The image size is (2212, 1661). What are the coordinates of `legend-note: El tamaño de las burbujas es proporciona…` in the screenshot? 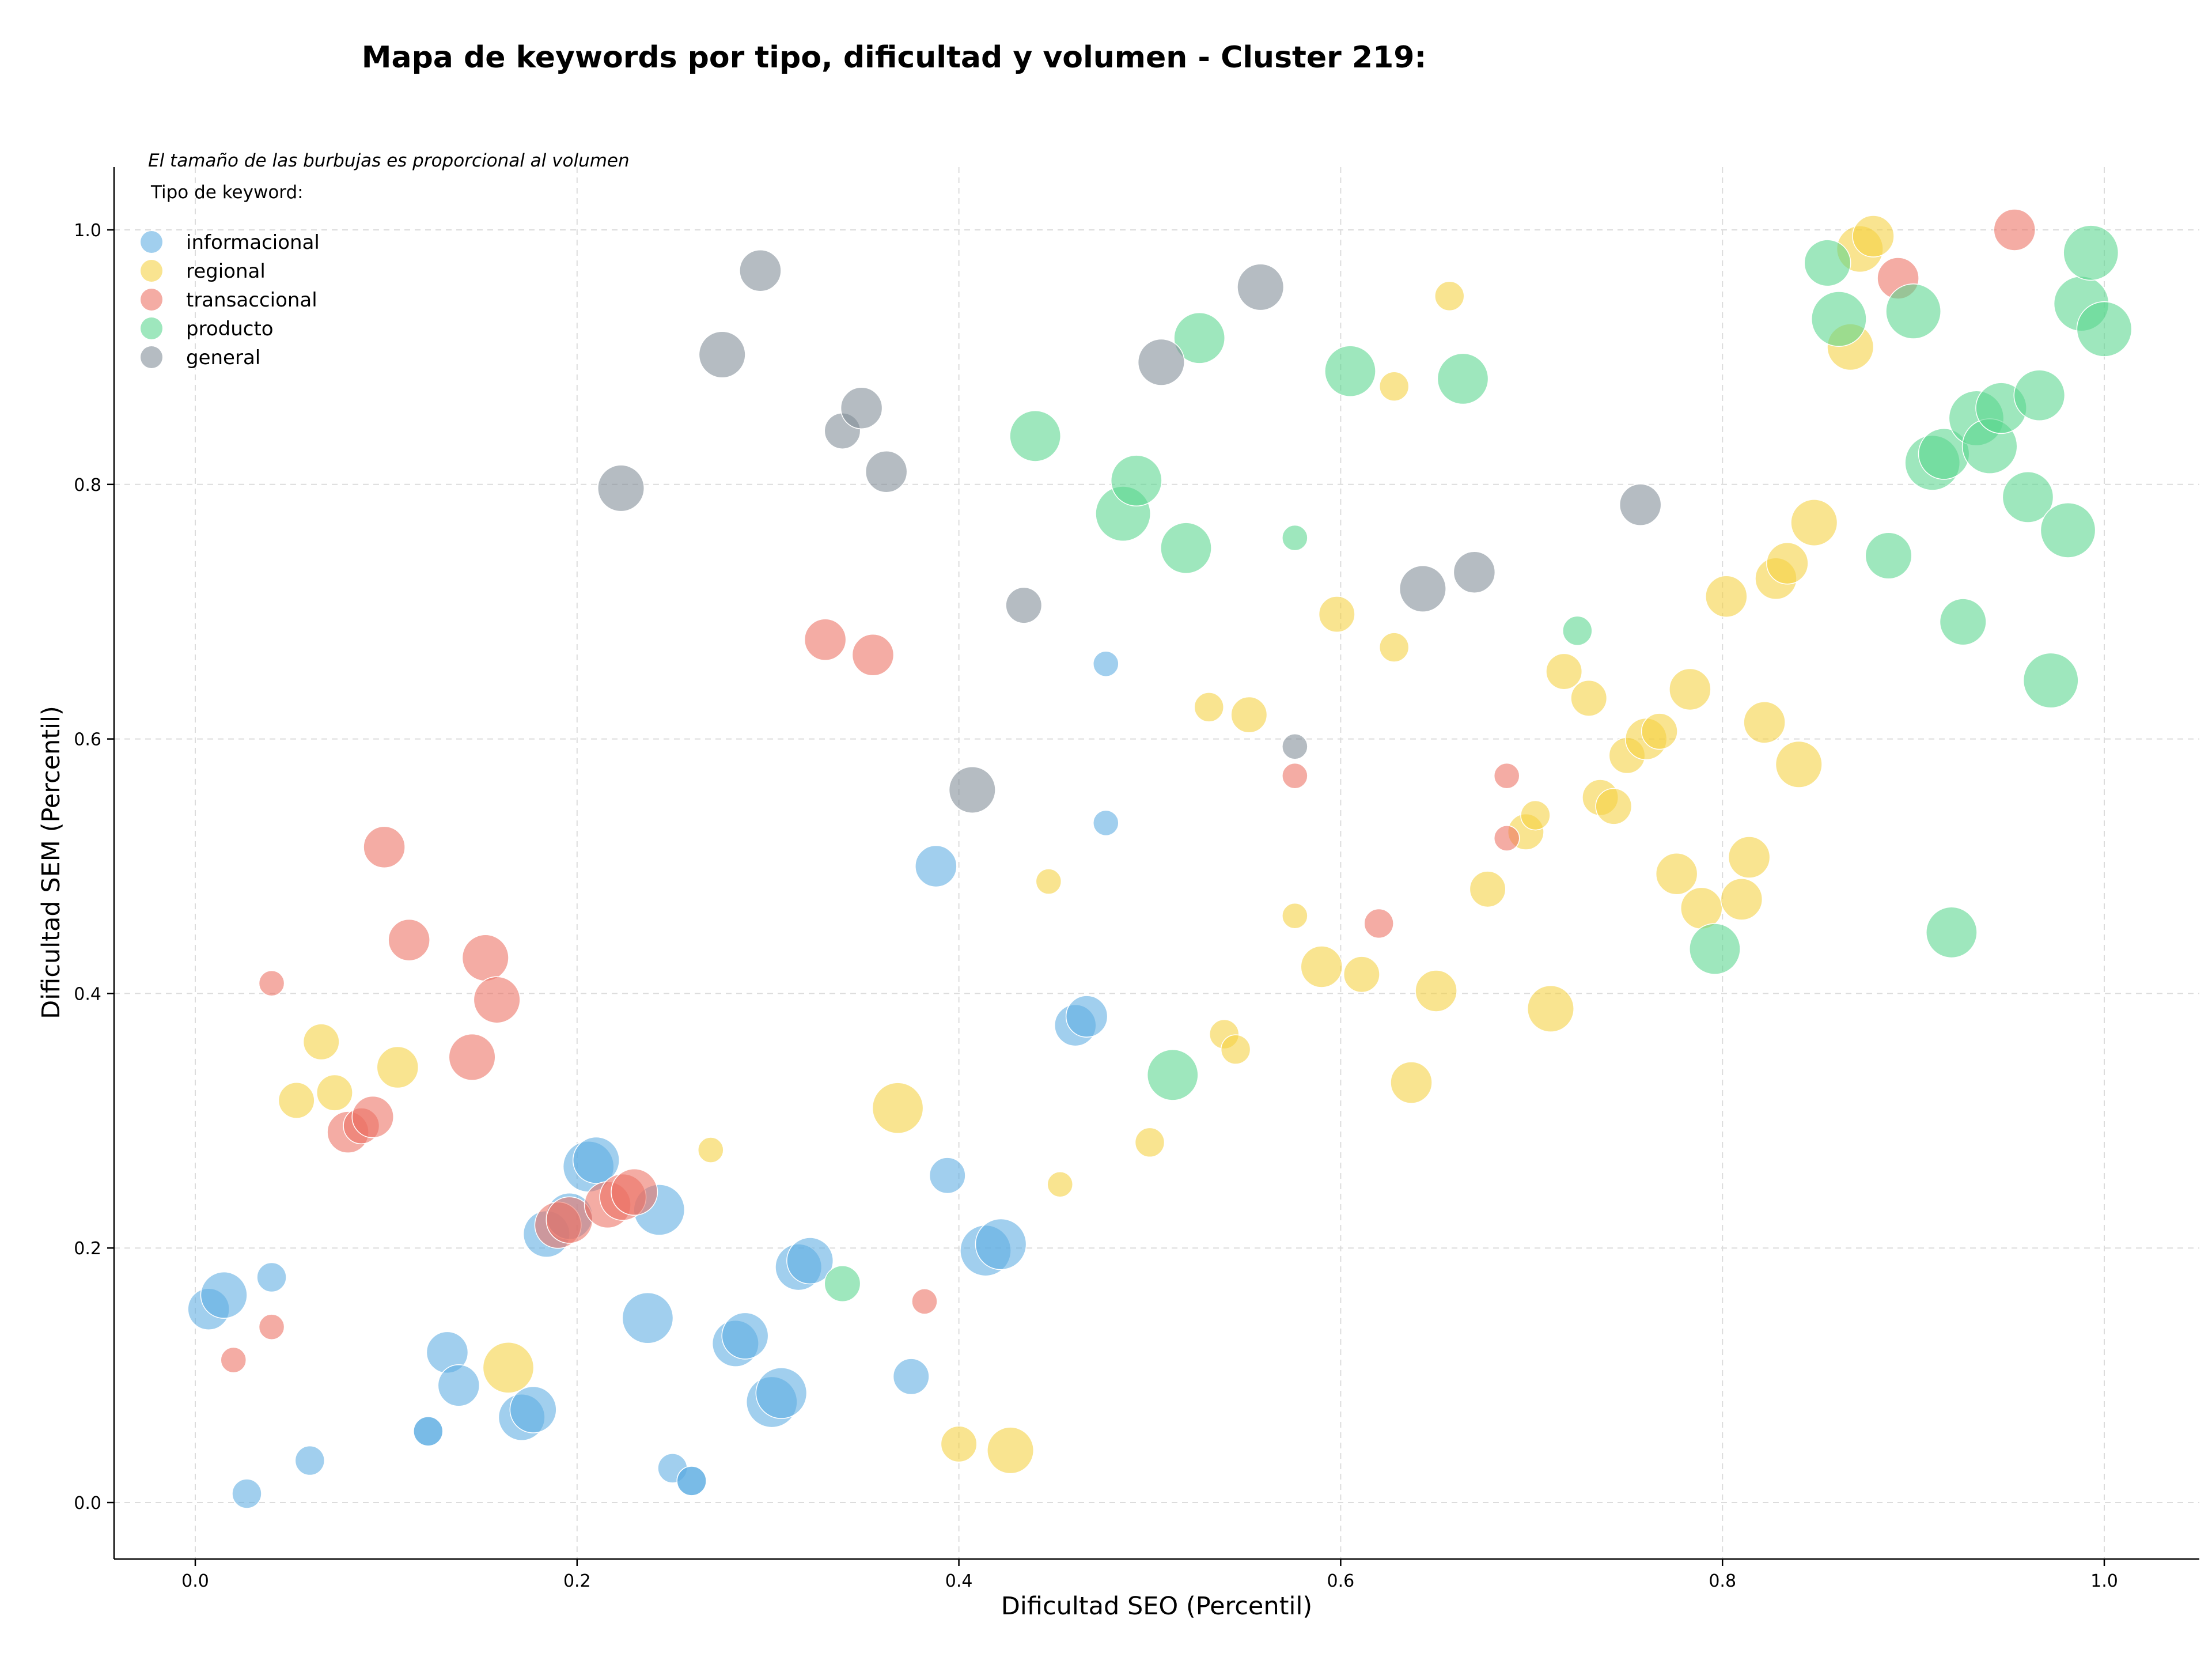 It's located at (389, 160).